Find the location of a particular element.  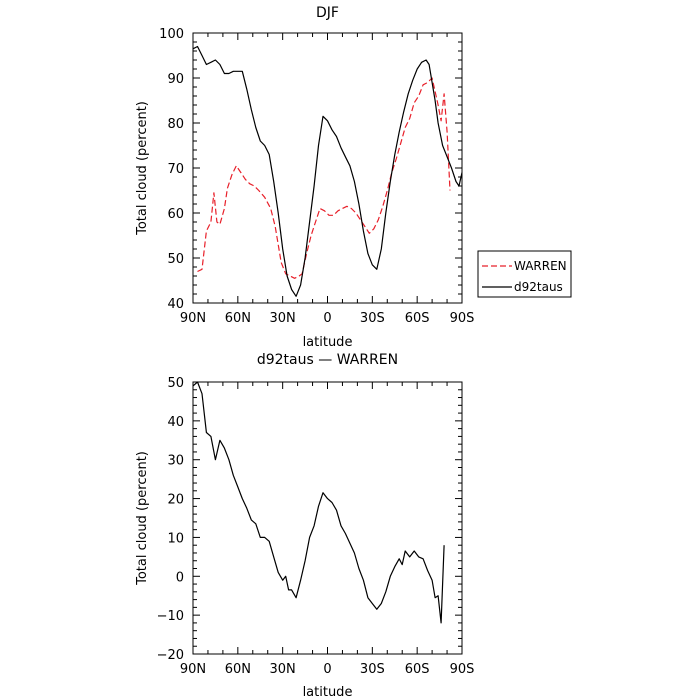

chart-title: DJF is located at coordinates (327, 13).